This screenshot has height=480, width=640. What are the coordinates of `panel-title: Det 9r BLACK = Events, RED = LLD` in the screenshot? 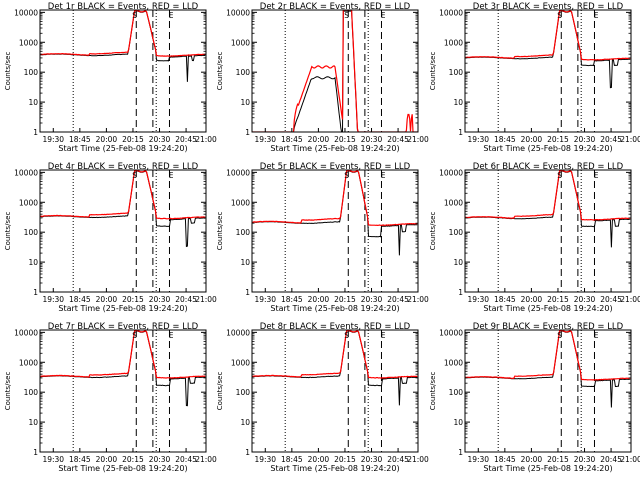 It's located at (548, 327).